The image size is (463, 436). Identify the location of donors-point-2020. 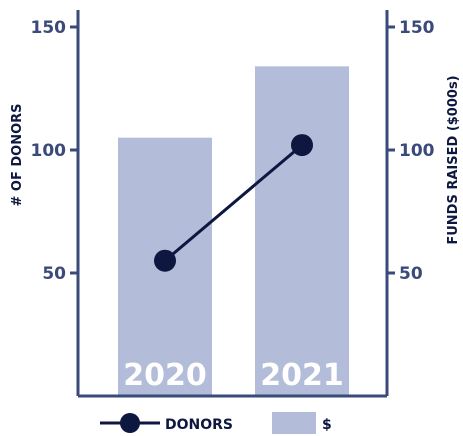
(165, 260).